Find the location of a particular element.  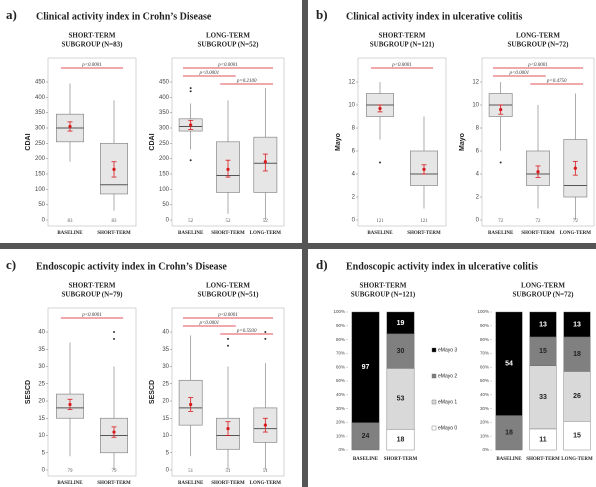

y-tick-label: 70% is located at coordinates (340, 353).